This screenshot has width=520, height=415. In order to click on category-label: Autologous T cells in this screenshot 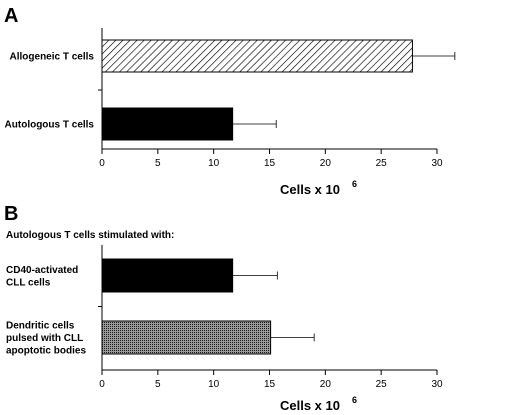, I will do `click(50, 125)`.